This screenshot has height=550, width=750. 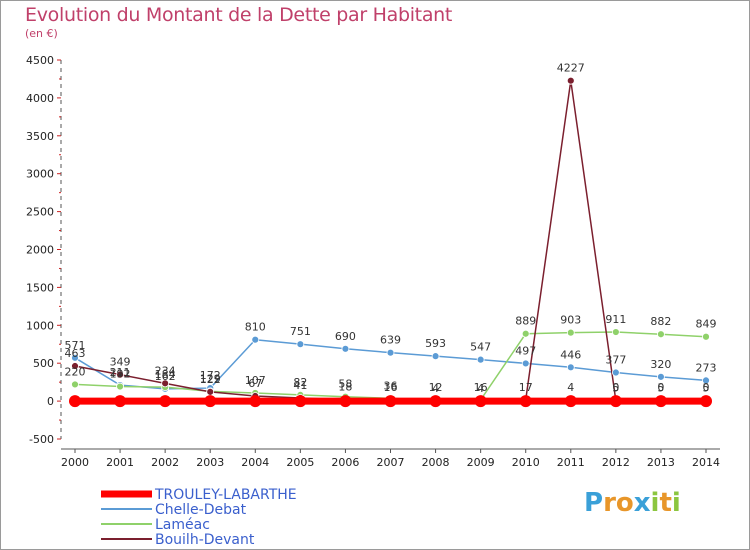 What do you see at coordinates (571, 68) in the screenshot?
I see `data-label: 4227` at bounding box center [571, 68].